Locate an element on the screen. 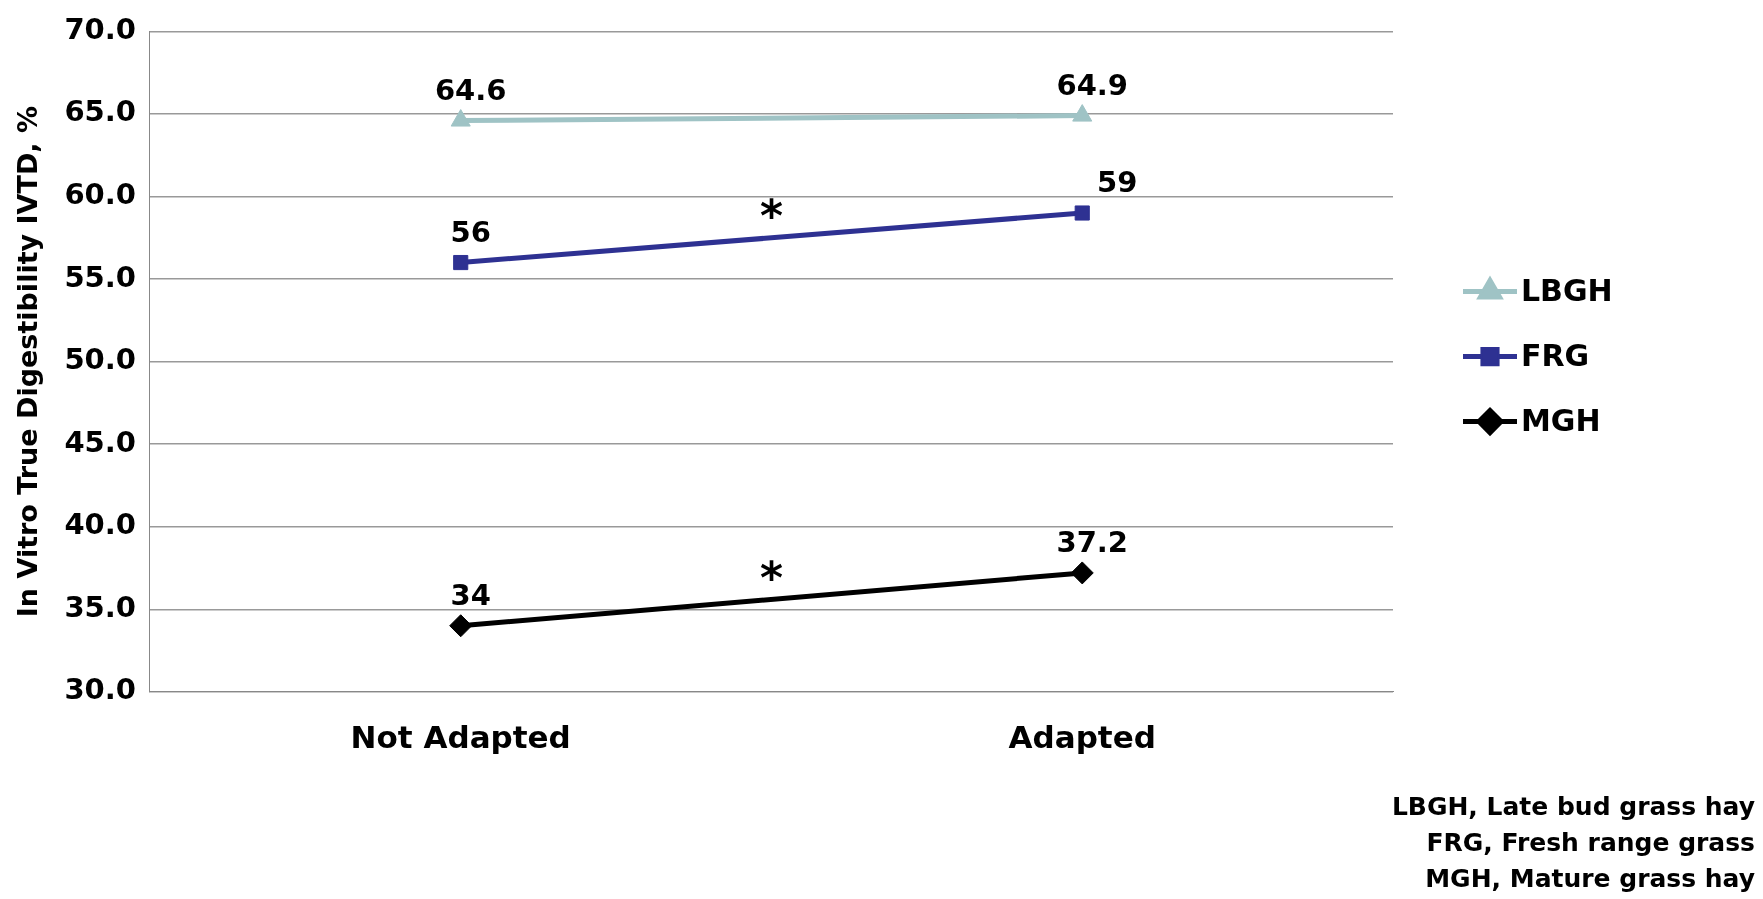  y-tick-label: 40.0 is located at coordinates (100, 524).